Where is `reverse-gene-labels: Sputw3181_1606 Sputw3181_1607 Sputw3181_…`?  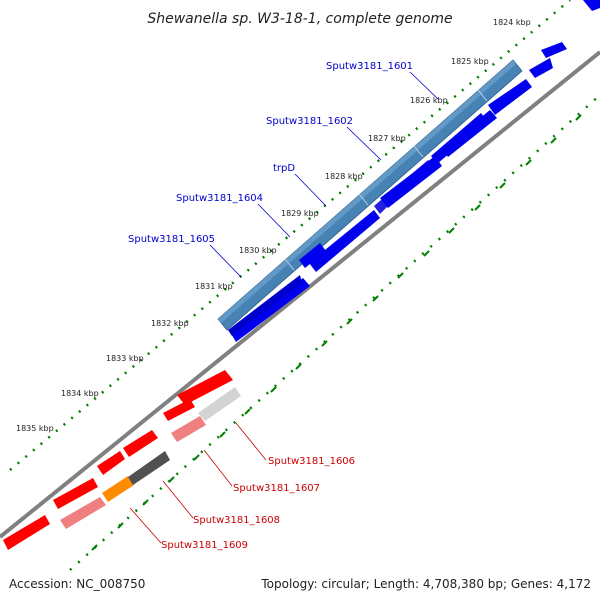 reverse-gene-labels: Sputw3181_1606 Sputw3181_1607 Sputw3181_… is located at coordinates (242, 486).